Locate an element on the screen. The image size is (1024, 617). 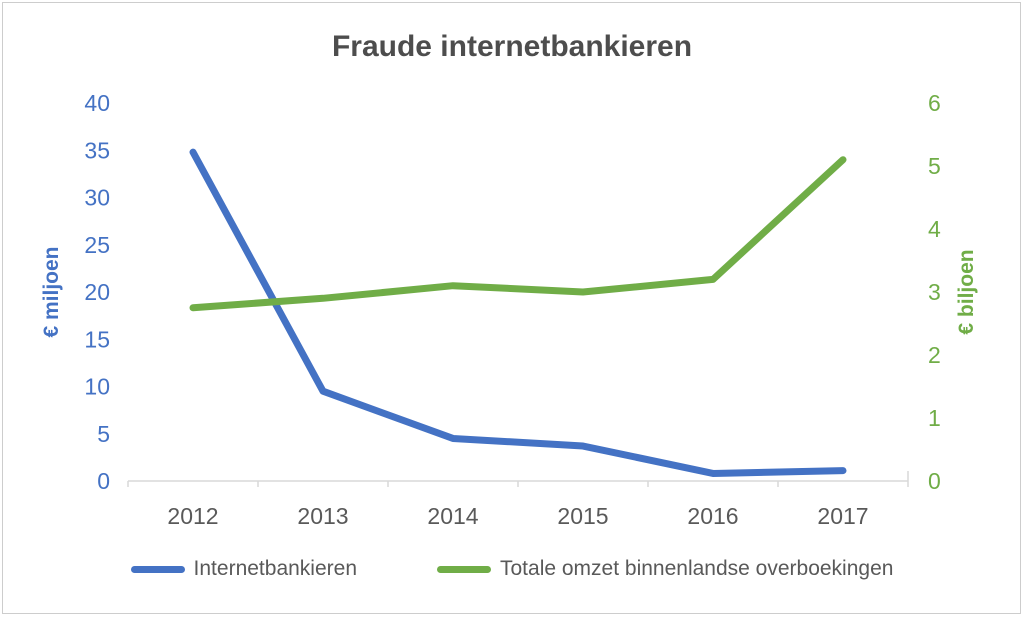
x-axis-tick-label: 2017 is located at coordinates (842, 516).